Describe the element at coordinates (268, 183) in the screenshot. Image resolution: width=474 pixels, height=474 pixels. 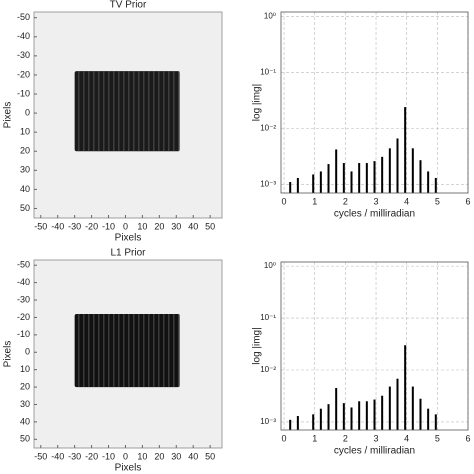
I see `y-tick-label: 10⁻³` at that location.